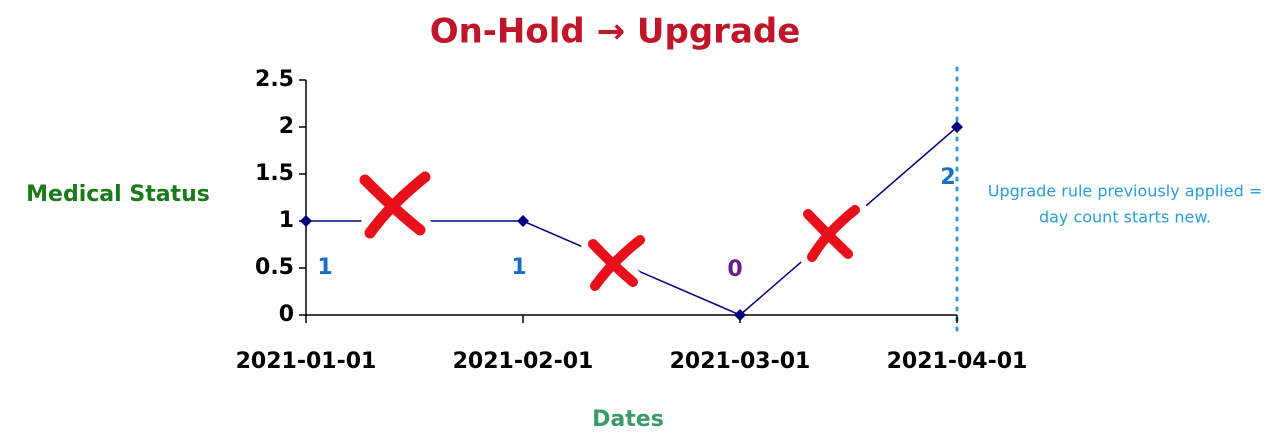  I want to click on y-tick-label: 0.5, so click(274, 267).